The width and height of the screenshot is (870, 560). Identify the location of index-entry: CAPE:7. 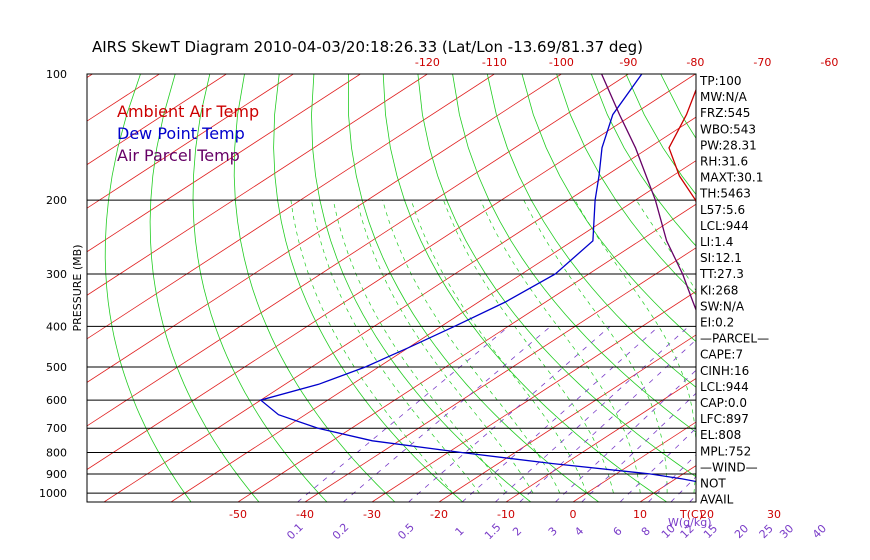
(721, 355).